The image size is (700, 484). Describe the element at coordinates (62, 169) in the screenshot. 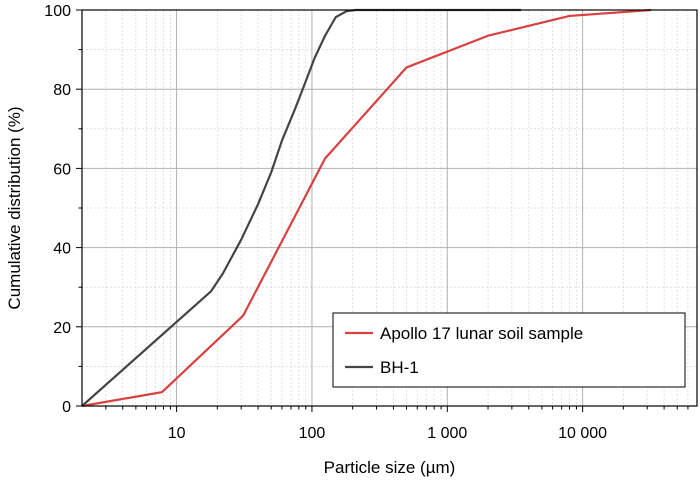

I see `y-tick-label: 60` at that location.